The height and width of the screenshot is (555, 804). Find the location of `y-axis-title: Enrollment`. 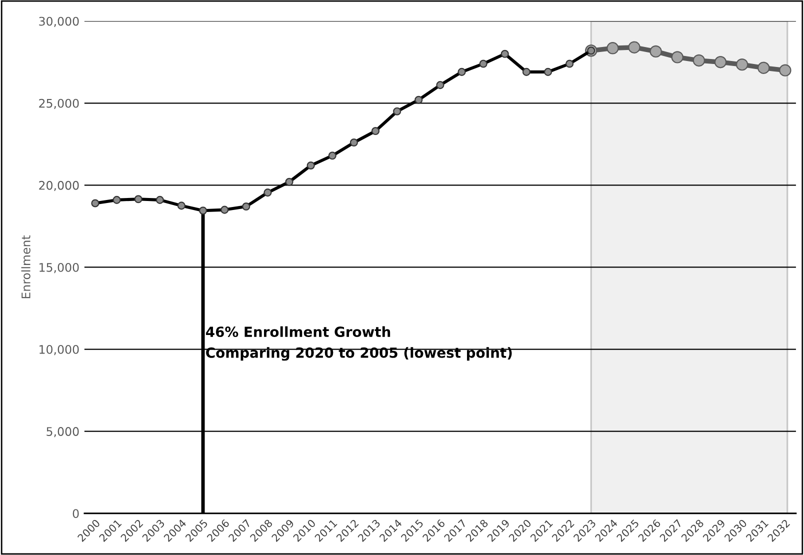

y-axis-title: Enrollment is located at coordinates (25, 266).